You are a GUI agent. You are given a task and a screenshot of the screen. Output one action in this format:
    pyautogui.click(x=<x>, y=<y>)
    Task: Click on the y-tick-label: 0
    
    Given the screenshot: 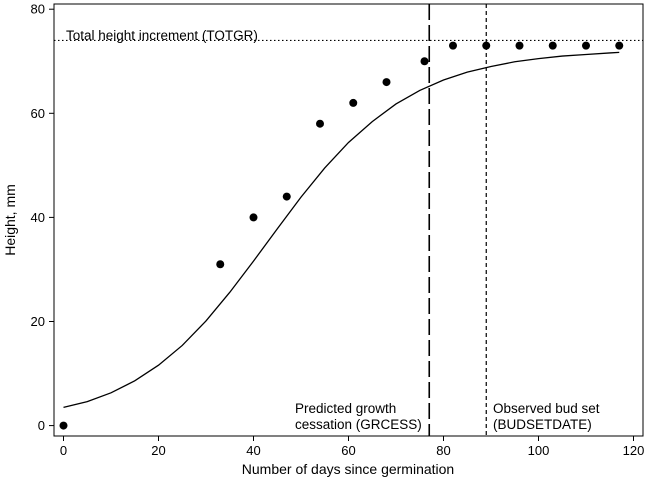 What is the action you would take?
    pyautogui.click(x=41, y=425)
    